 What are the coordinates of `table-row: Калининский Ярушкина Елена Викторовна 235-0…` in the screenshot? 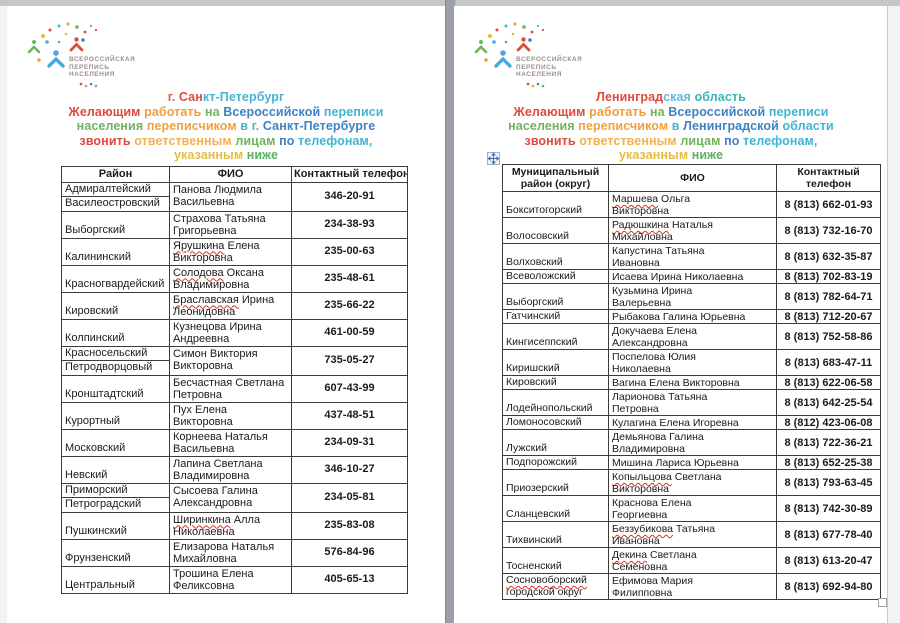 It's located at (234, 251).